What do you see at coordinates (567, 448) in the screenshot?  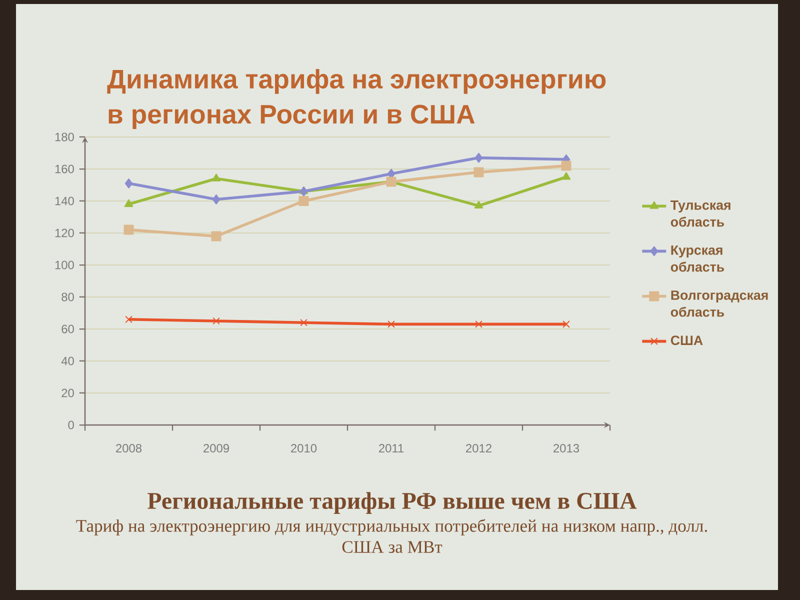 I see `x-tick-label: 2013` at bounding box center [567, 448].